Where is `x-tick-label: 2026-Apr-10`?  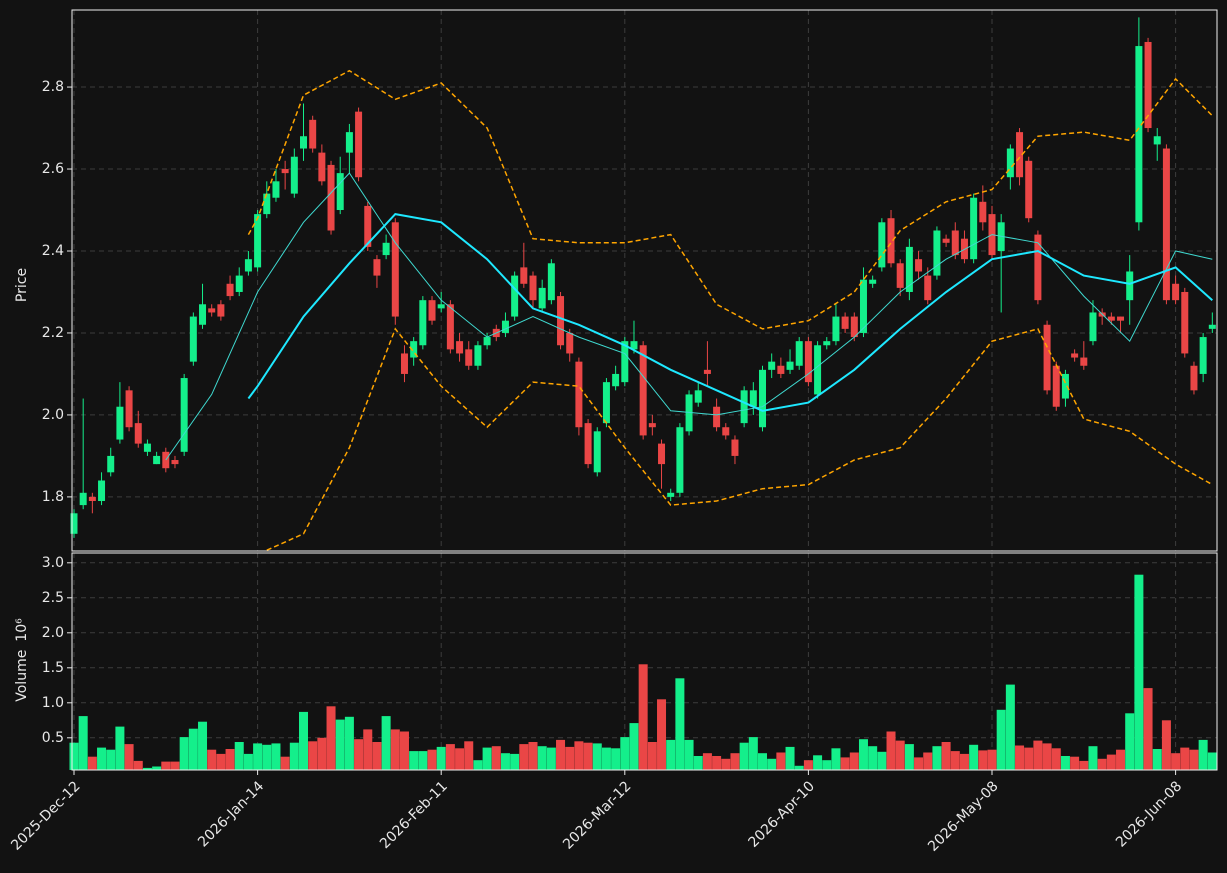 x-tick-label: 2026-Apr-10 is located at coordinates (782, 814).